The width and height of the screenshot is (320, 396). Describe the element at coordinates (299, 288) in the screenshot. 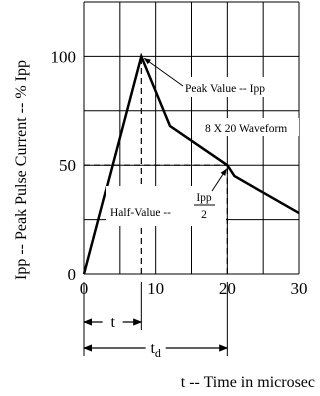

I see `x-tick-label: 30` at that location.